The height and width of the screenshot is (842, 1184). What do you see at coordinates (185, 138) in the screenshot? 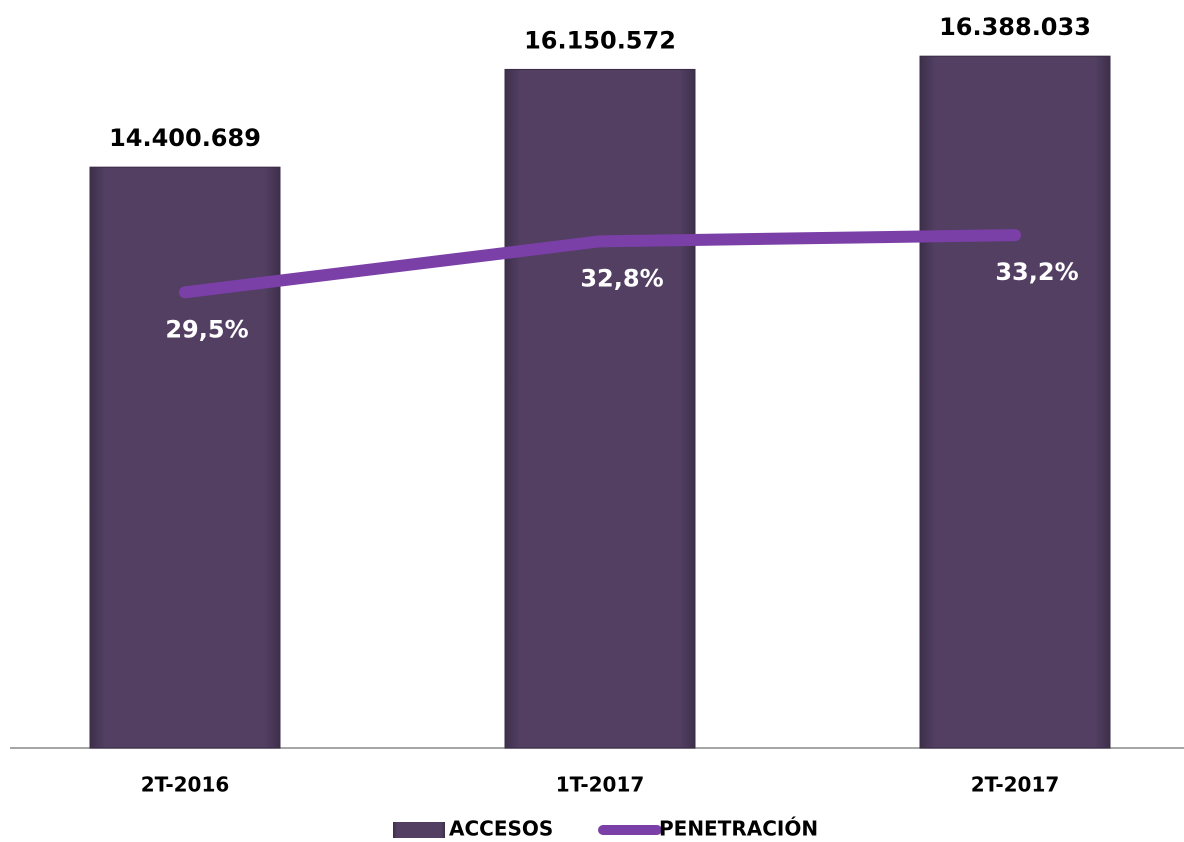
I see `data-label: 14.400.689` at bounding box center [185, 138].